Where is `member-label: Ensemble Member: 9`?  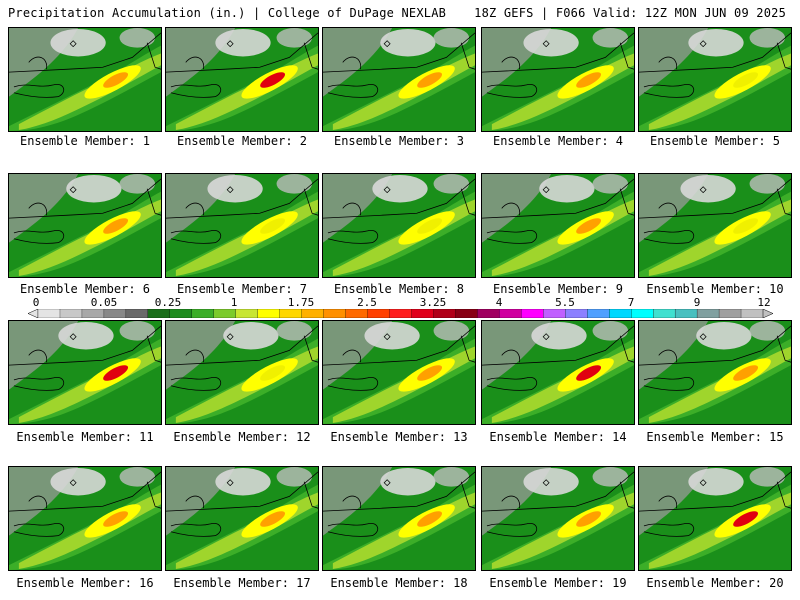
member-label: Ensemble Member: 9 is located at coordinates (558, 289).